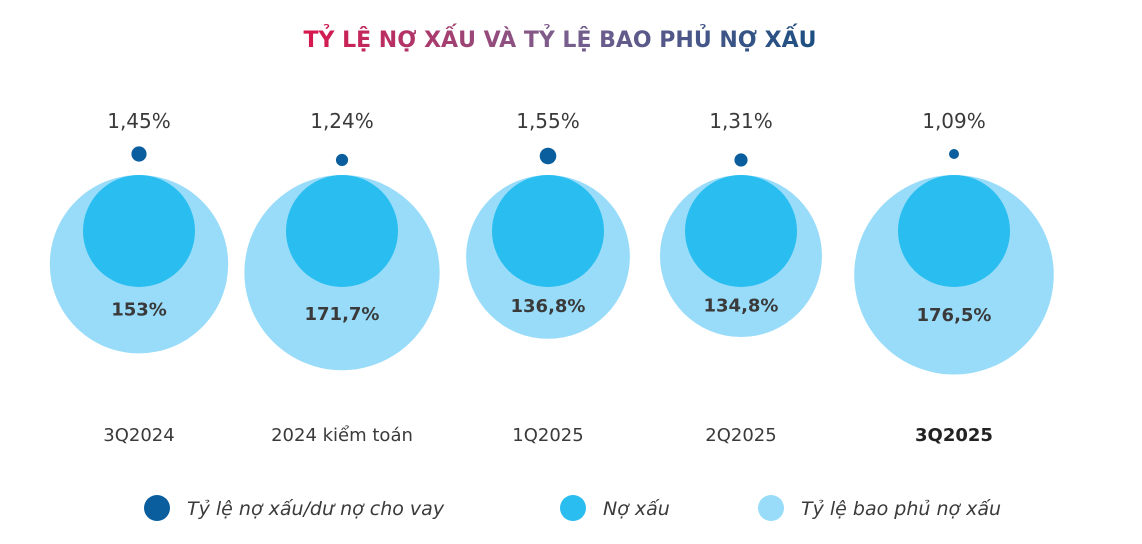 This screenshot has width=1142, height=544. What do you see at coordinates (741, 121) in the screenshot?
I see `npl-ratio-label: 1,31%` at bounding box center [741, 121].